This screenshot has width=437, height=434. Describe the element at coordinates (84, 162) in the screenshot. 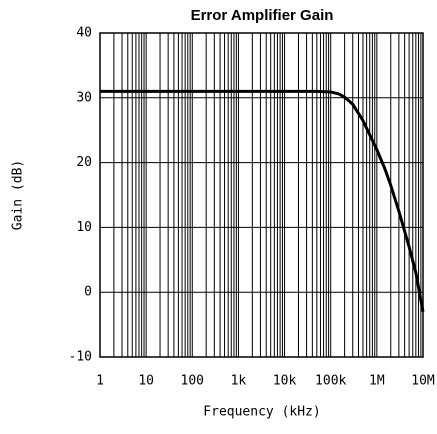

I see `y-tick-label: 20` at that location.